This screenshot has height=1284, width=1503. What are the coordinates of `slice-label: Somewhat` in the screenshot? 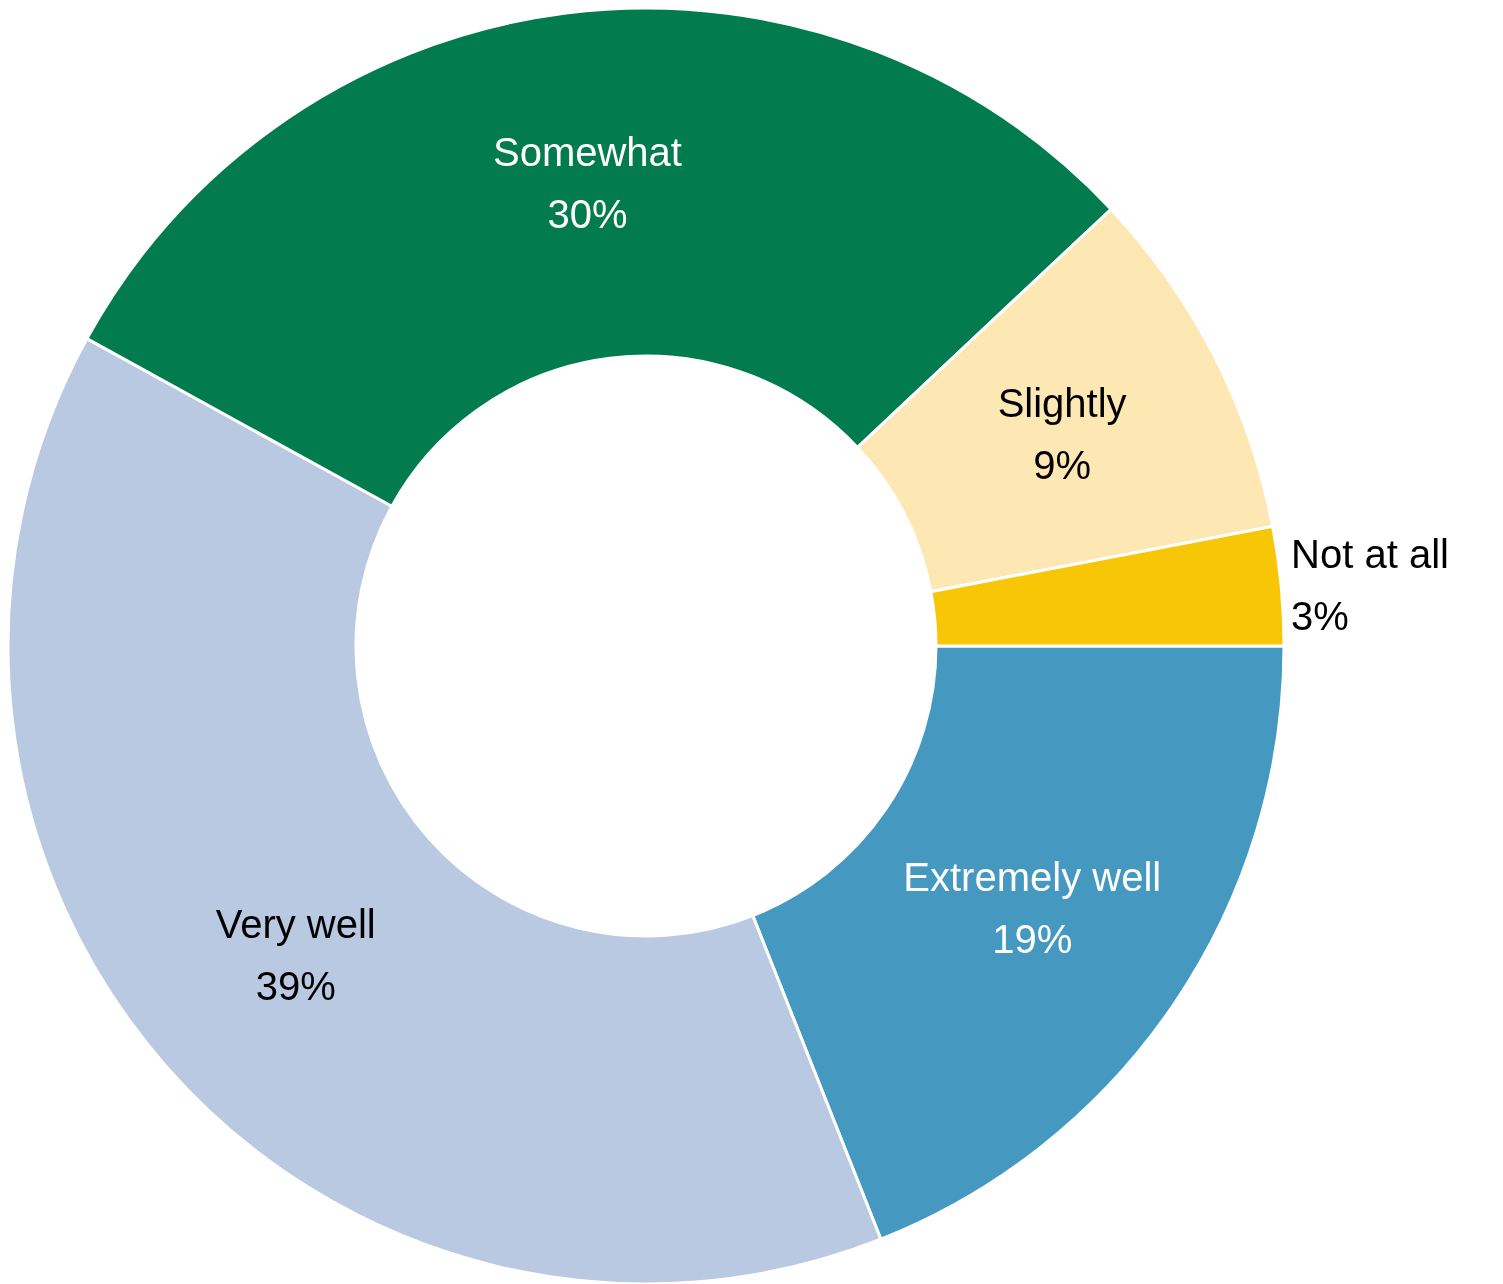 It's located at (587, 151).